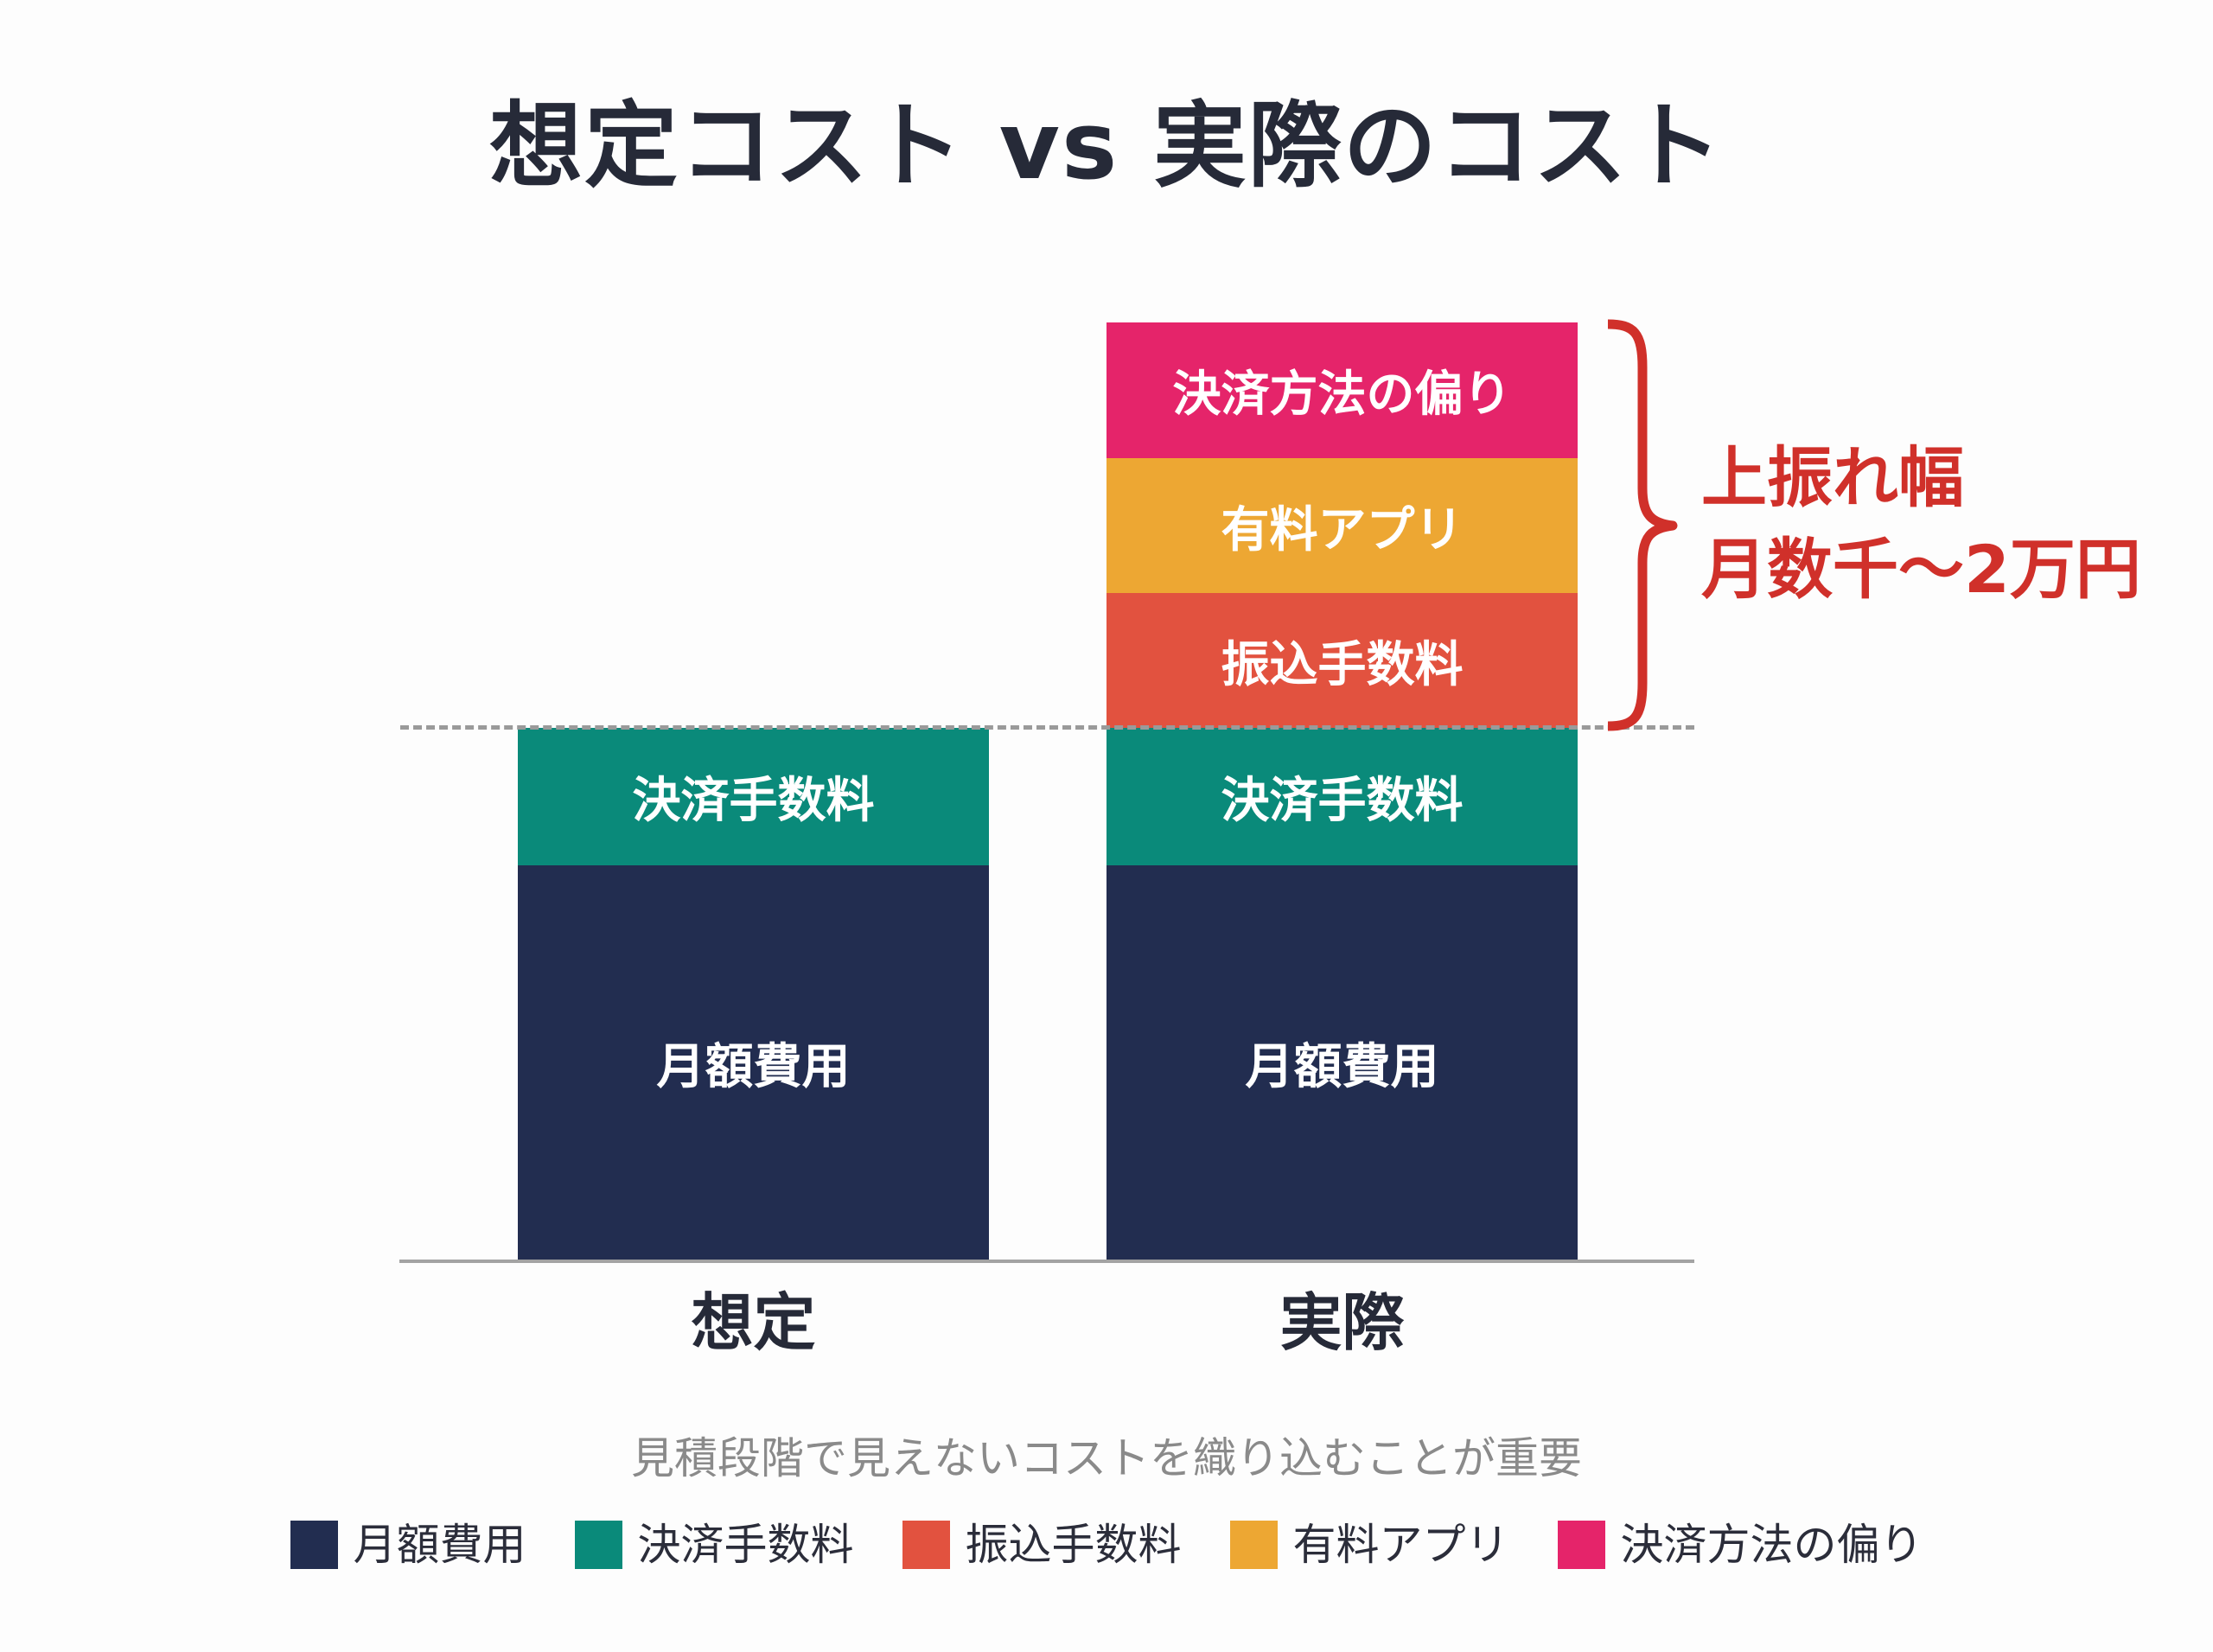  I want to click on segment-label: 振込手数料, so click(1342, 665).